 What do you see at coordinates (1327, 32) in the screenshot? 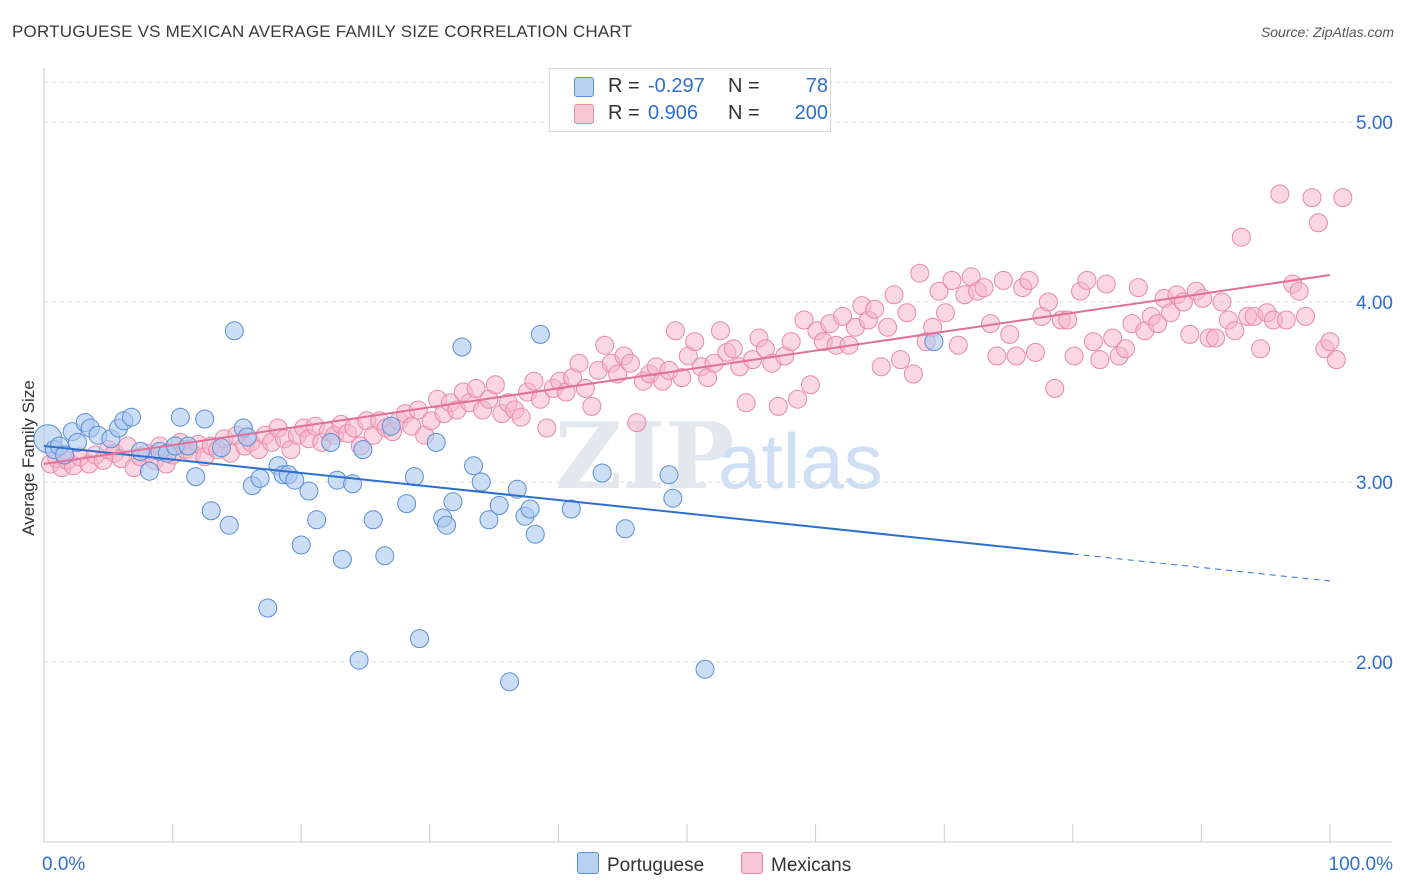
I see `source-label: Source: ZipAtlas.com` at bounding box center [1327, 32].